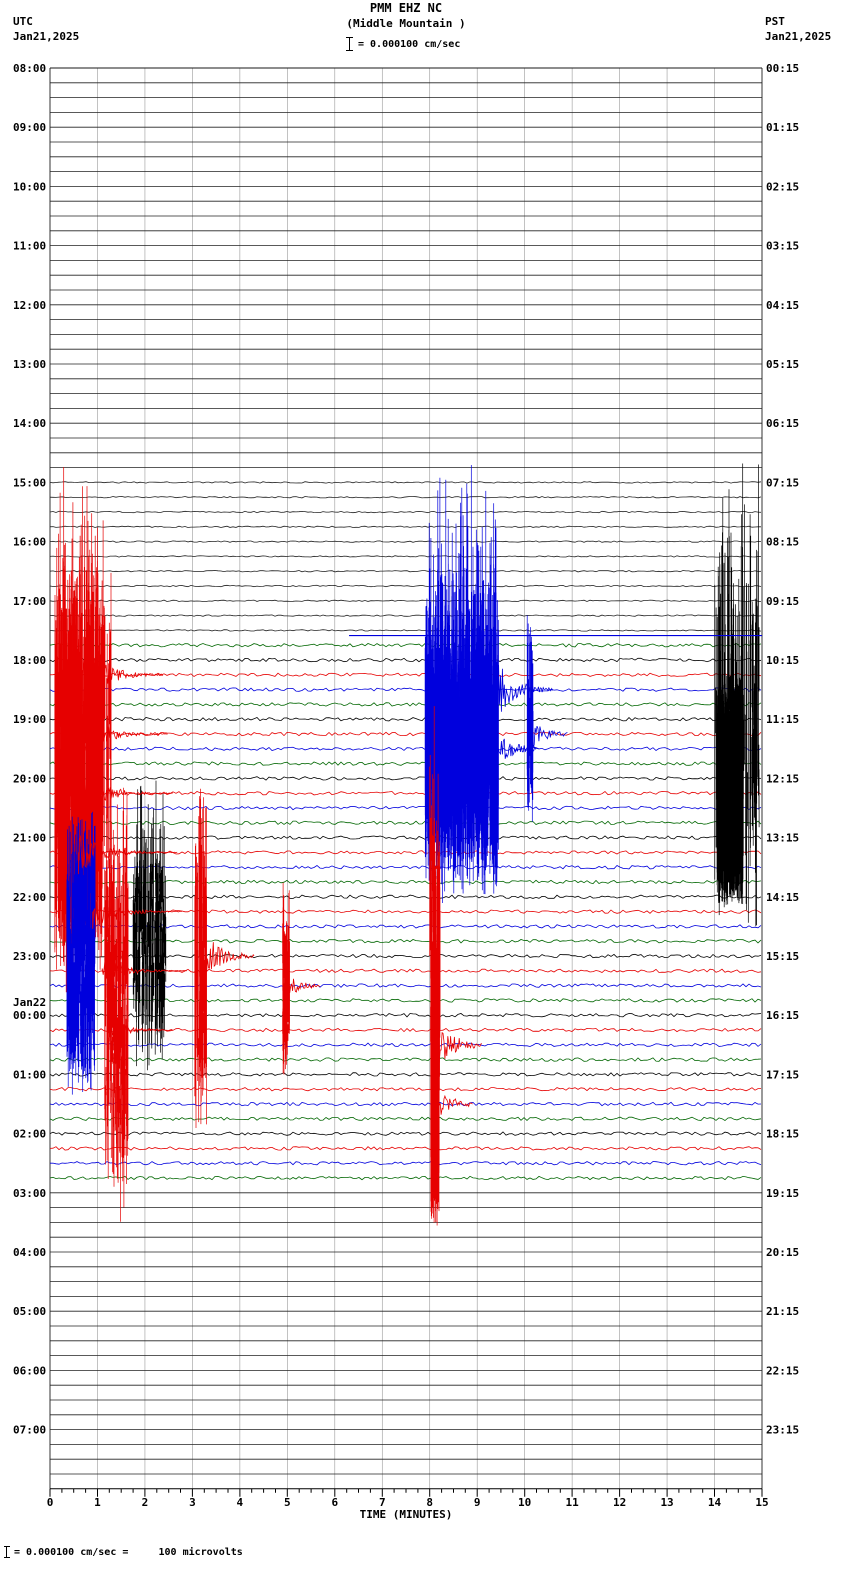  Describe the element at coordinates (406, 8) in the screenshot. I see `station-title: PMM EHZ NC` at that location.